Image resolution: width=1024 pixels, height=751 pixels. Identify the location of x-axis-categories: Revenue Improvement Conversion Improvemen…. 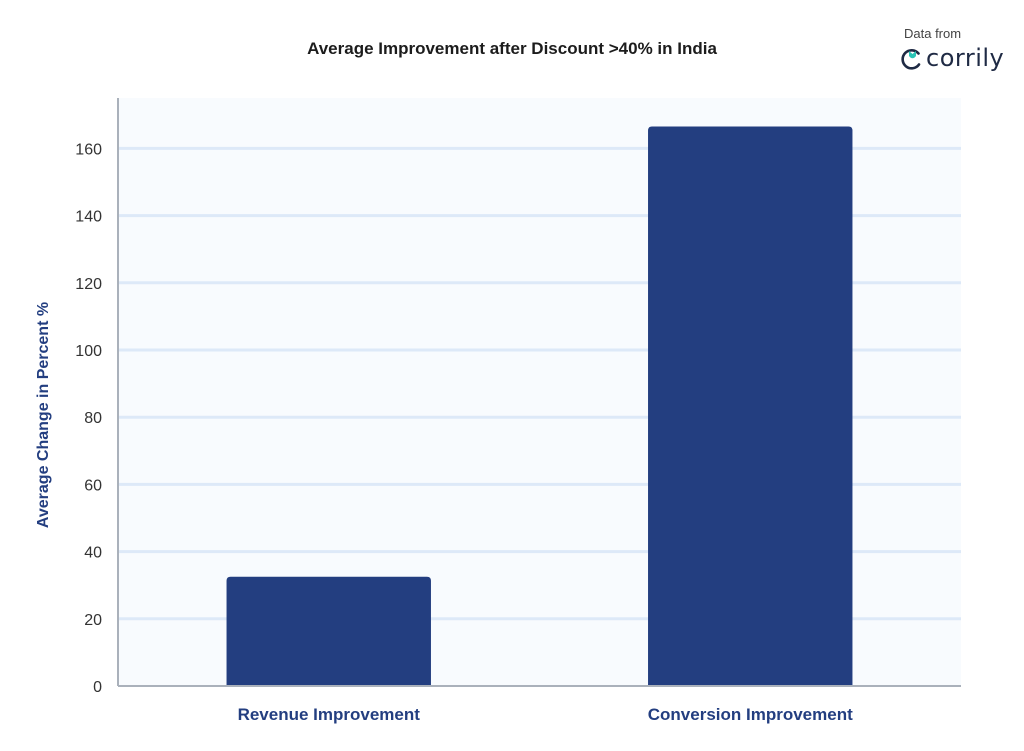
(545, 714).